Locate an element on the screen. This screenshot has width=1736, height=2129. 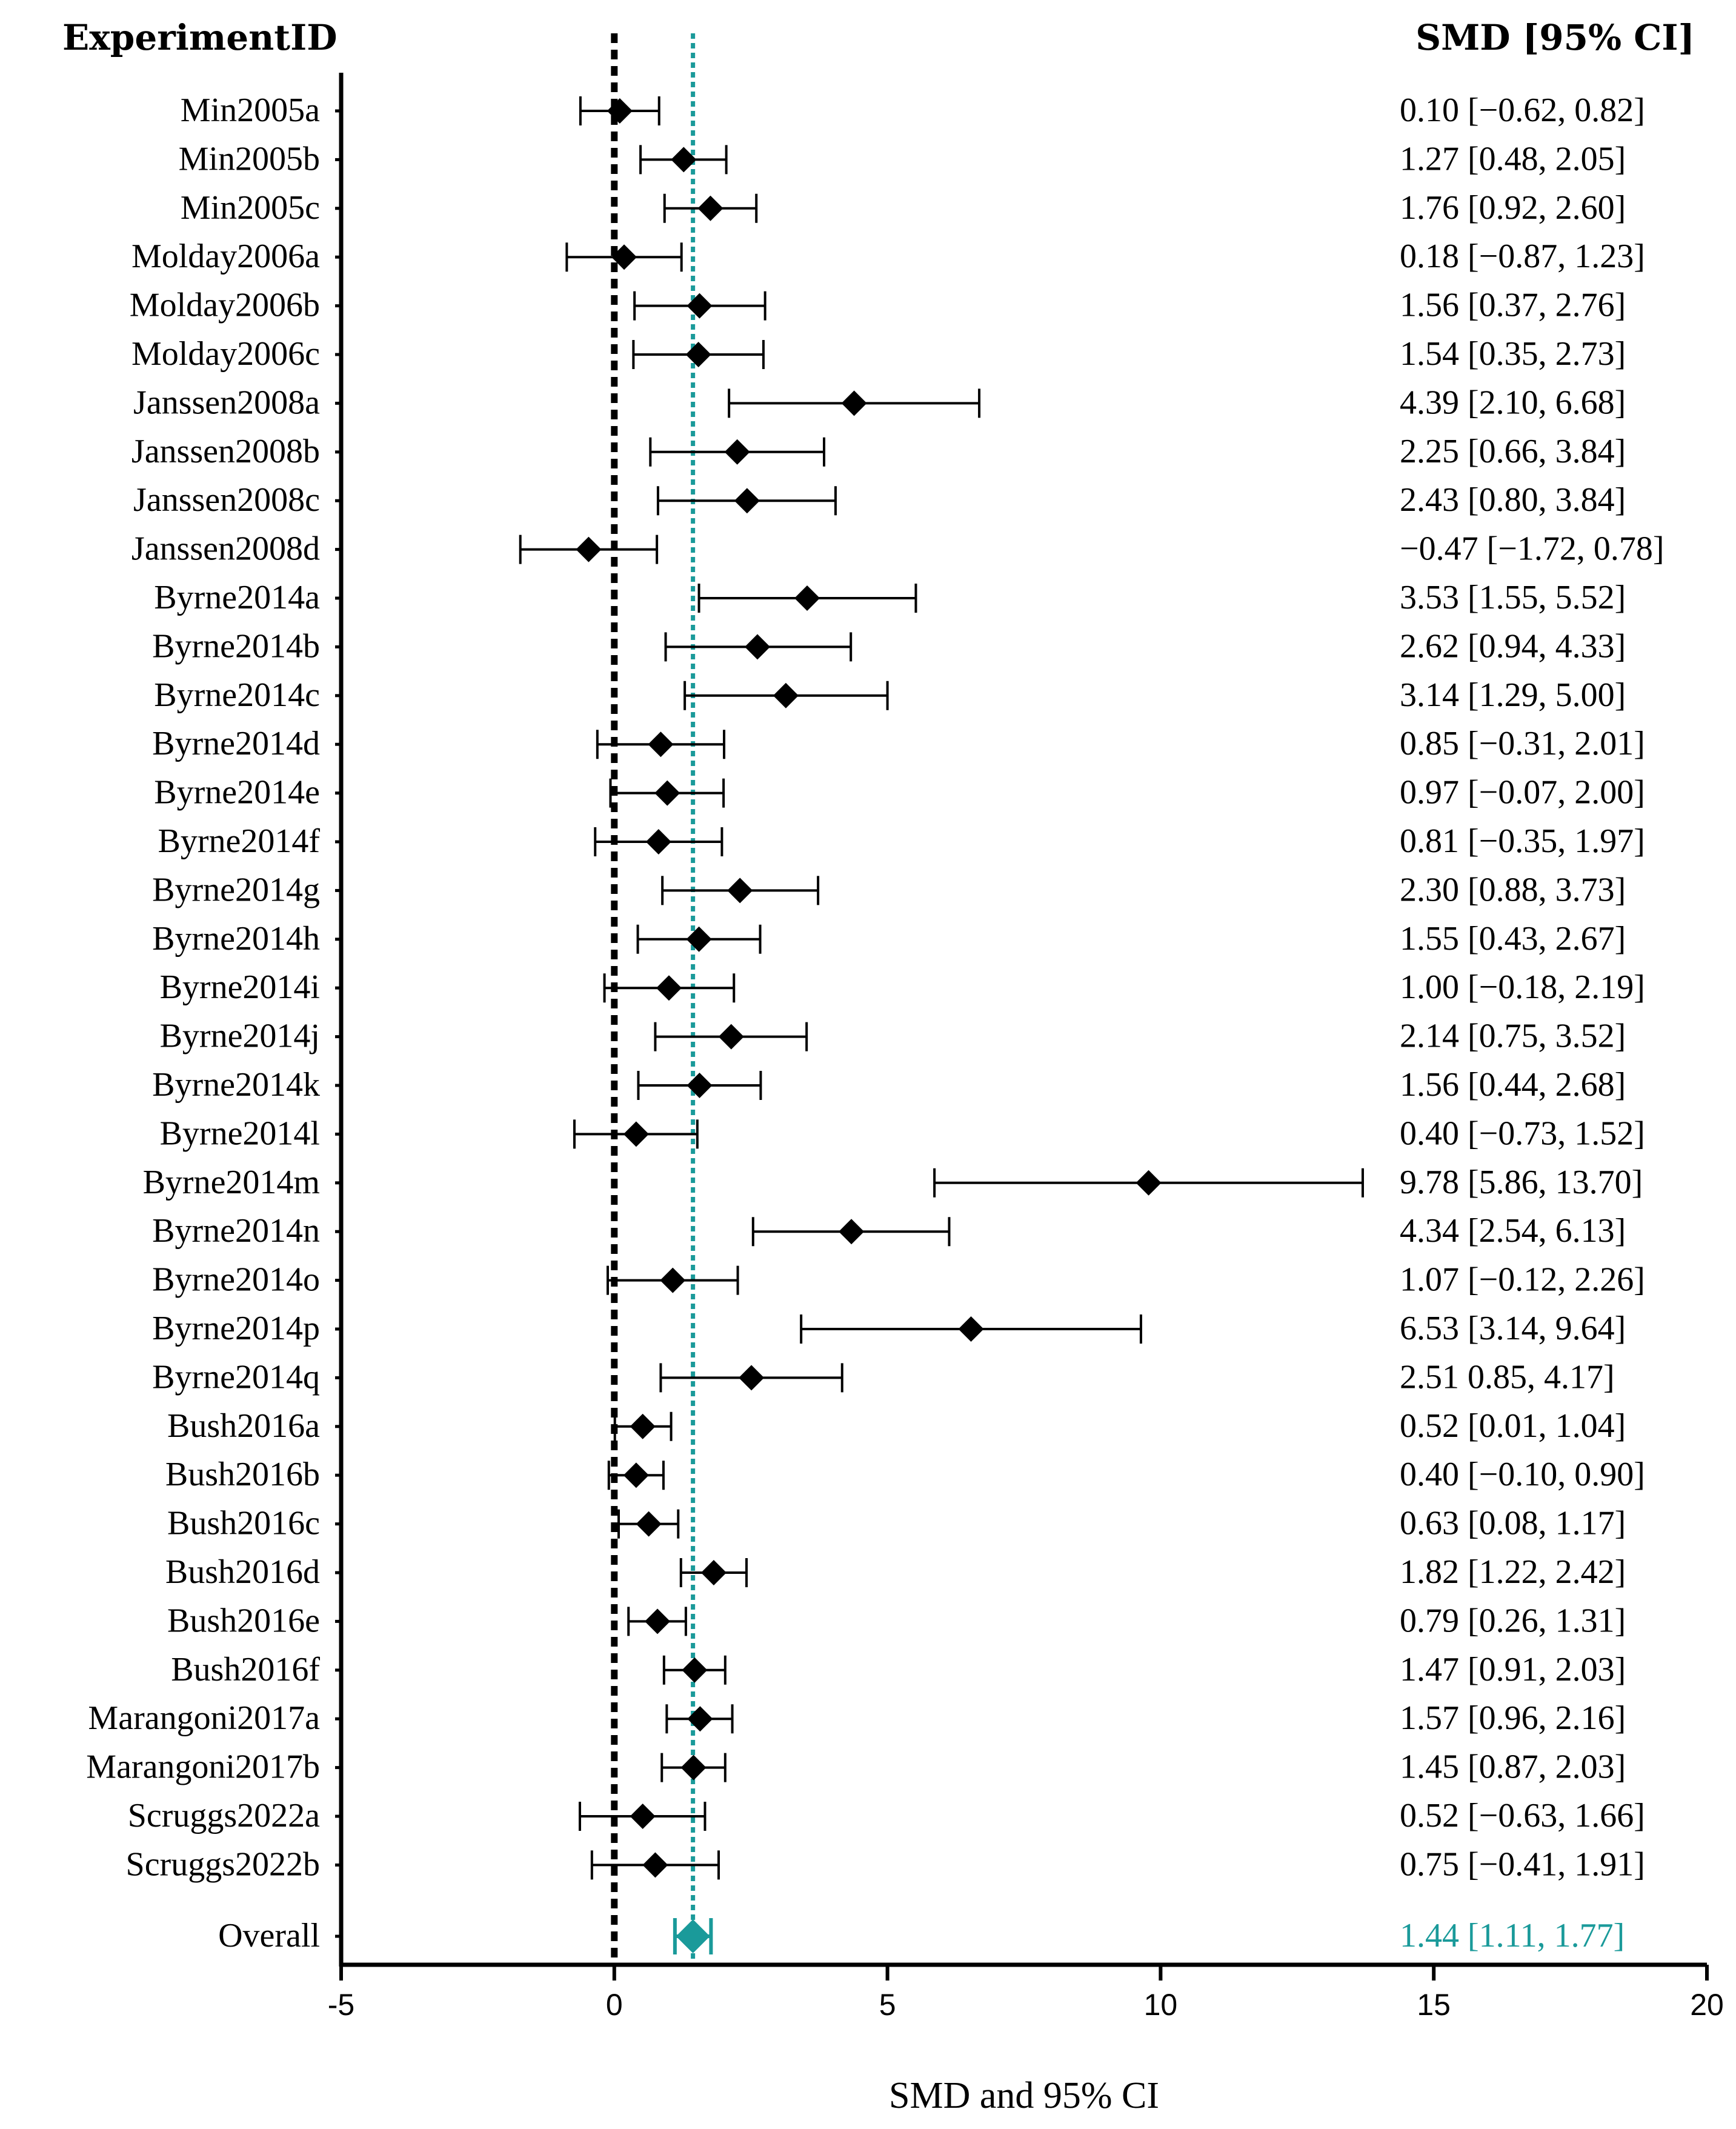
study-label: Byrne2014h is located at coordinates (236, 939).